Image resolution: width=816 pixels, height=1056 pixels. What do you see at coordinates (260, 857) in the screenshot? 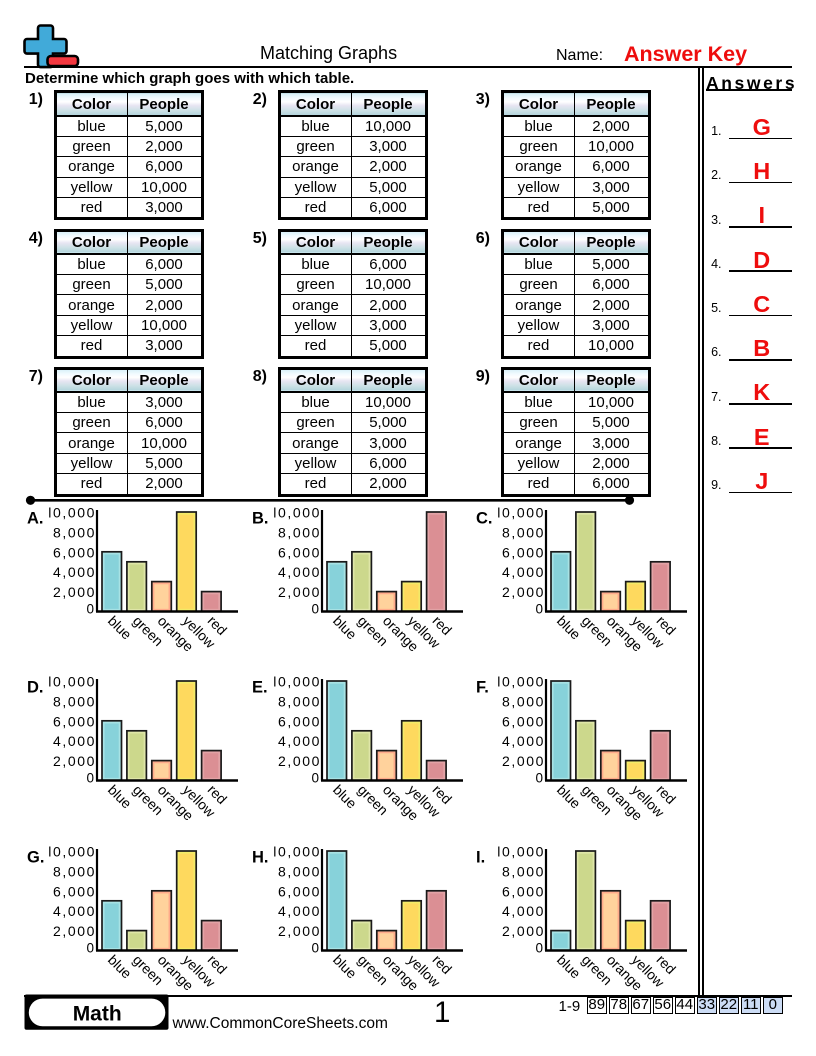
I see `svg-text: H.` at bounding box center [260, 857].